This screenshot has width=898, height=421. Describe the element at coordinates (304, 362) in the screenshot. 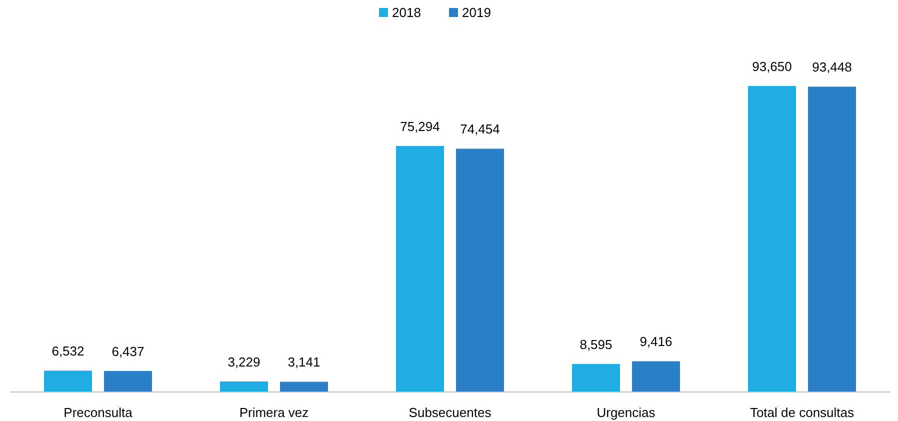

I see `data-label: 3,141` at that location.